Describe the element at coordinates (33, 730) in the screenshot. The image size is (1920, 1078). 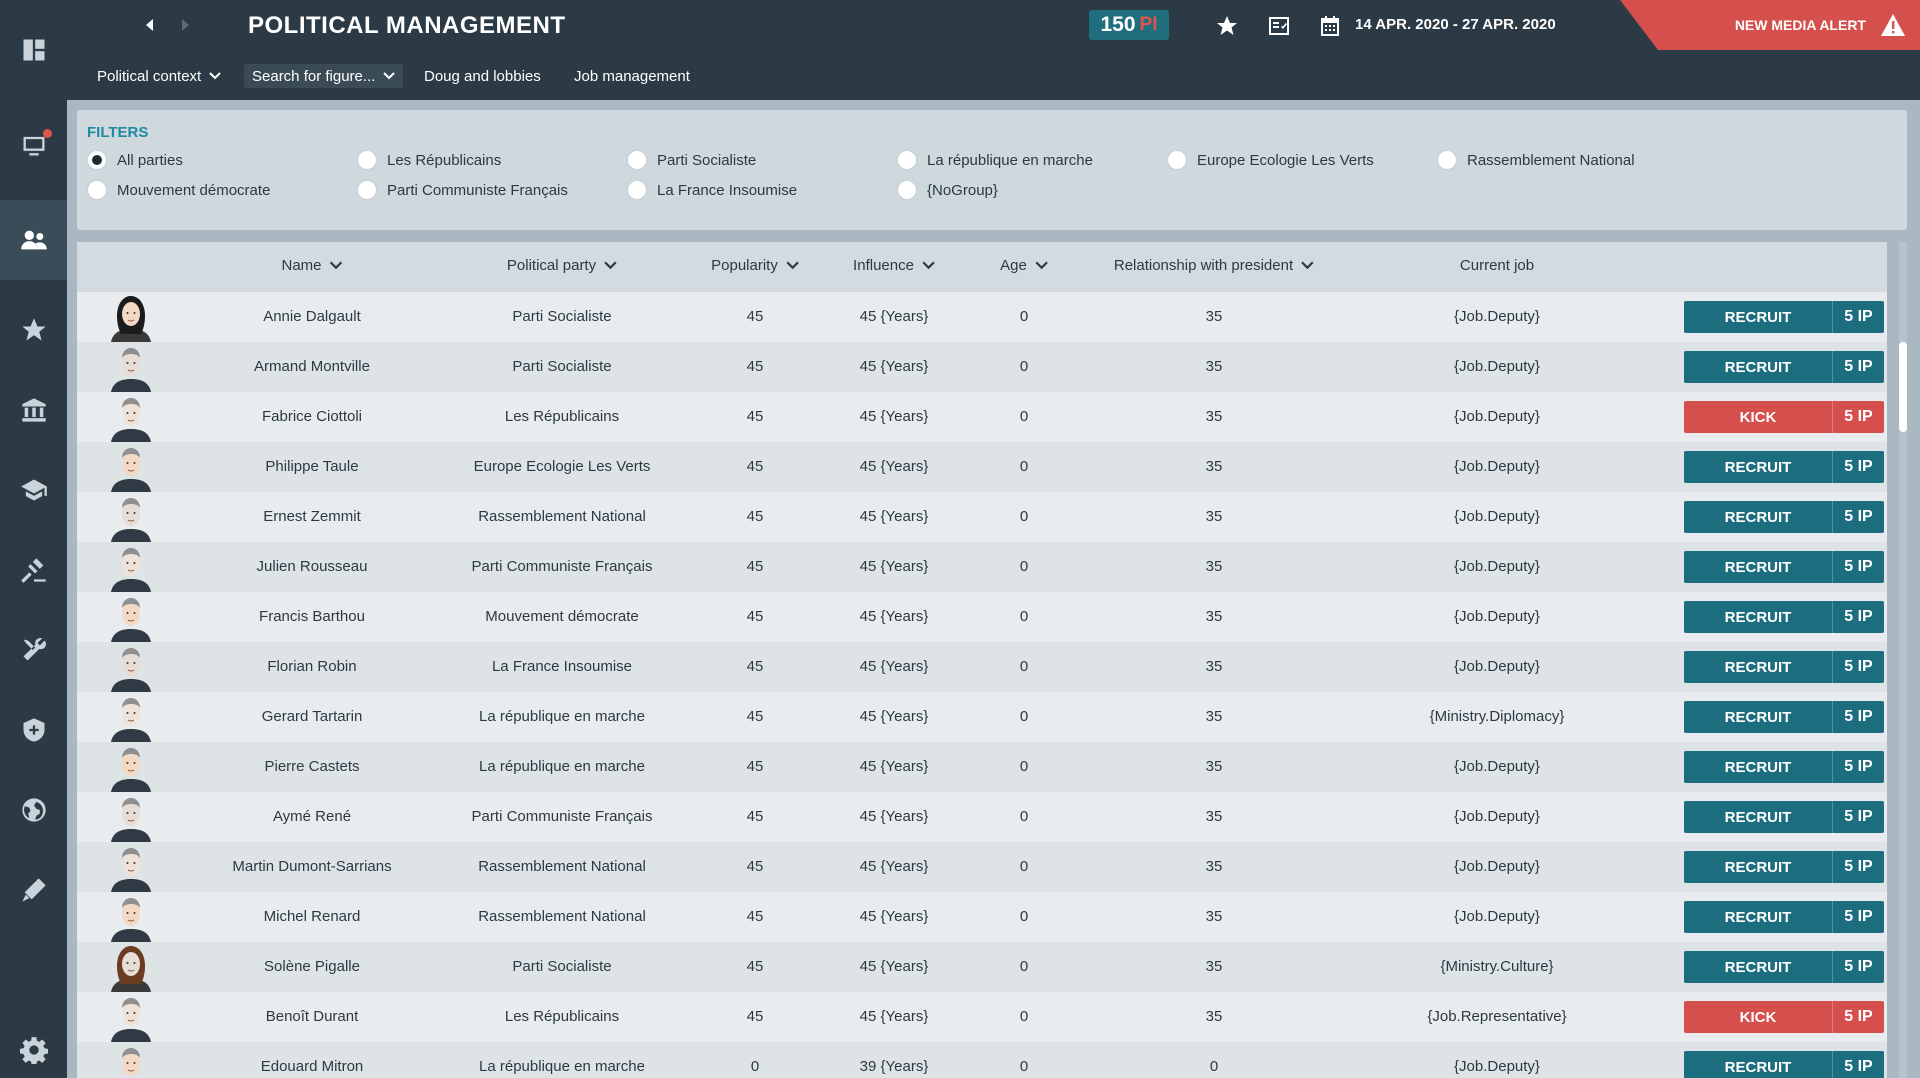
I see `defense-icon` at that location.